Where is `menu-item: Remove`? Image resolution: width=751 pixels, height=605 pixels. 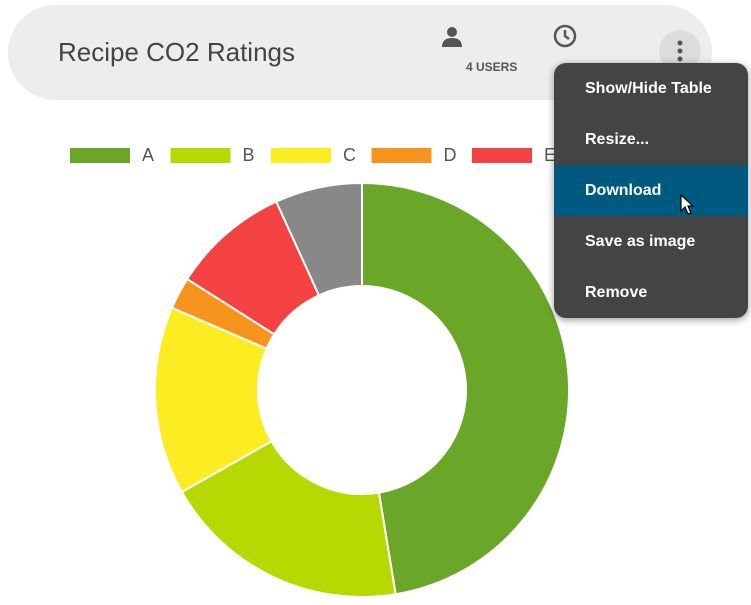
menu-item: Remove is located at coordinates (616, 292).